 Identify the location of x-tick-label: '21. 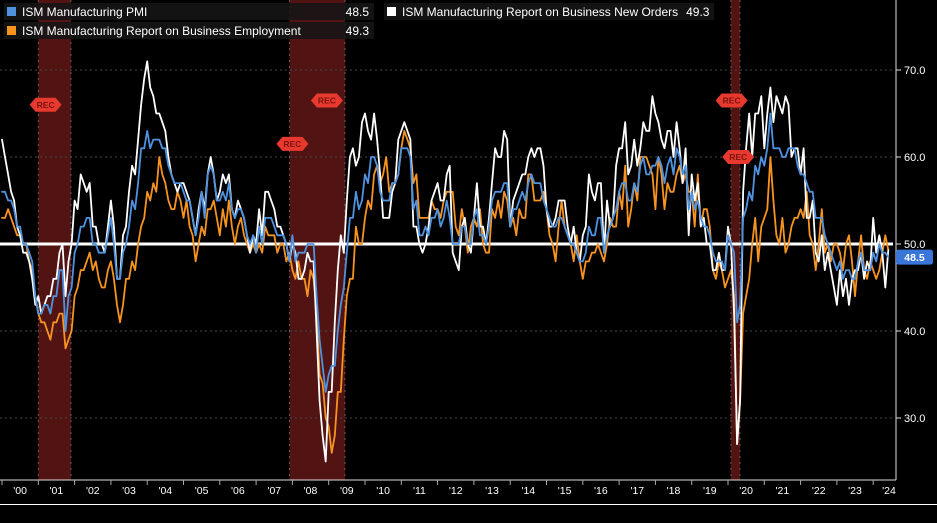
(783, 491).